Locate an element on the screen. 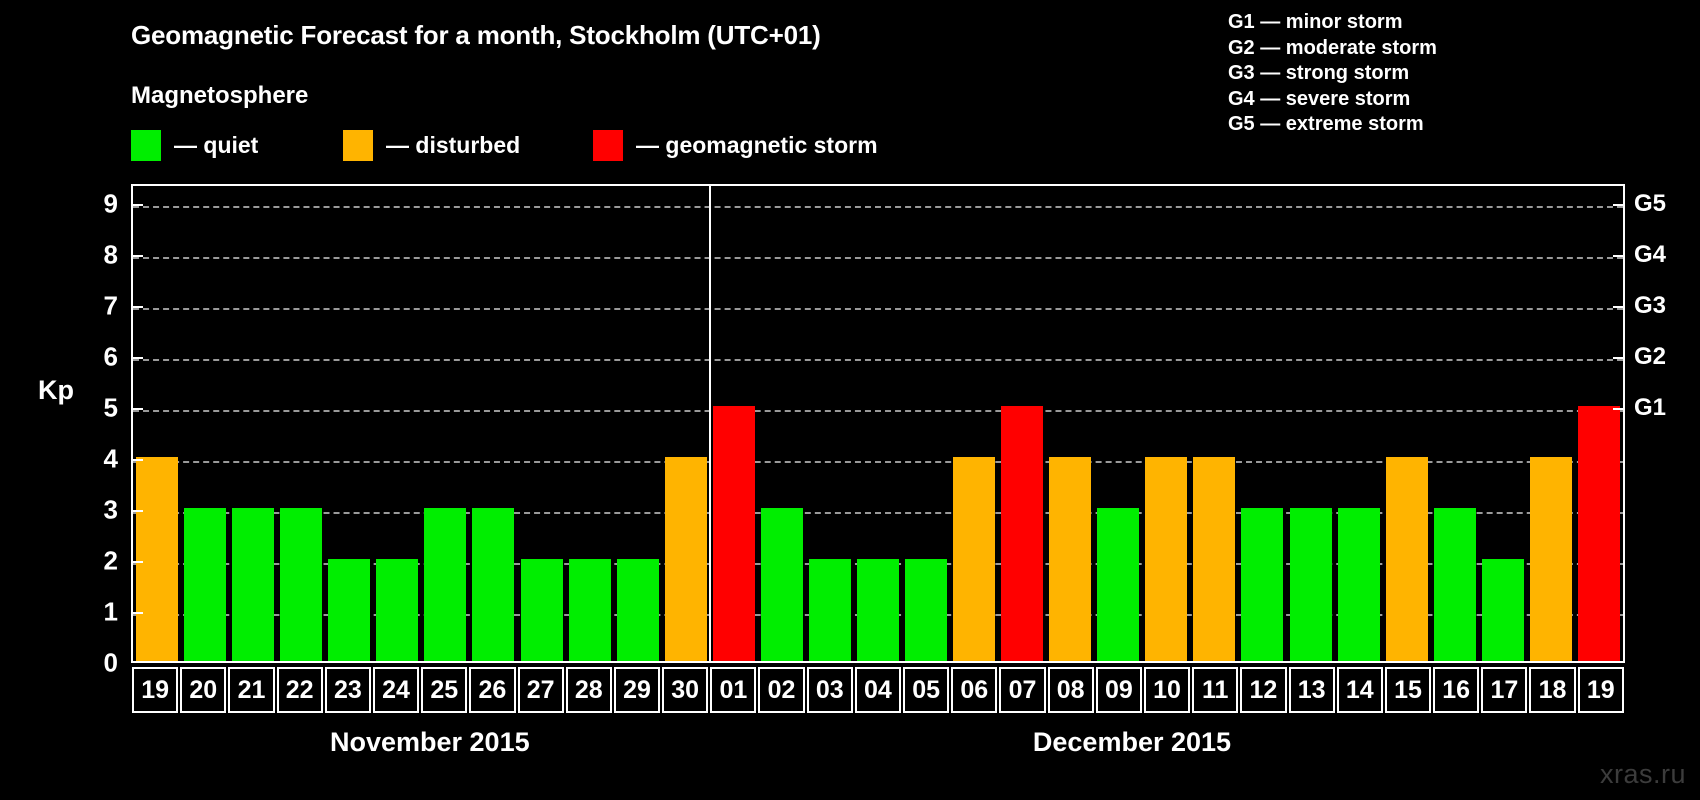  legend-entry-disturbed: — disturbed is located at coordinates (431, 145).